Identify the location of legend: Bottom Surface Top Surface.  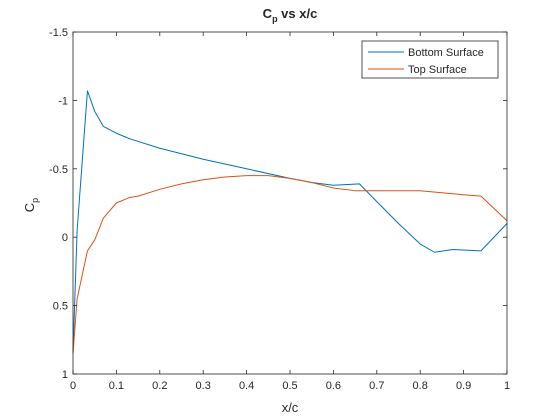
(430, 59).